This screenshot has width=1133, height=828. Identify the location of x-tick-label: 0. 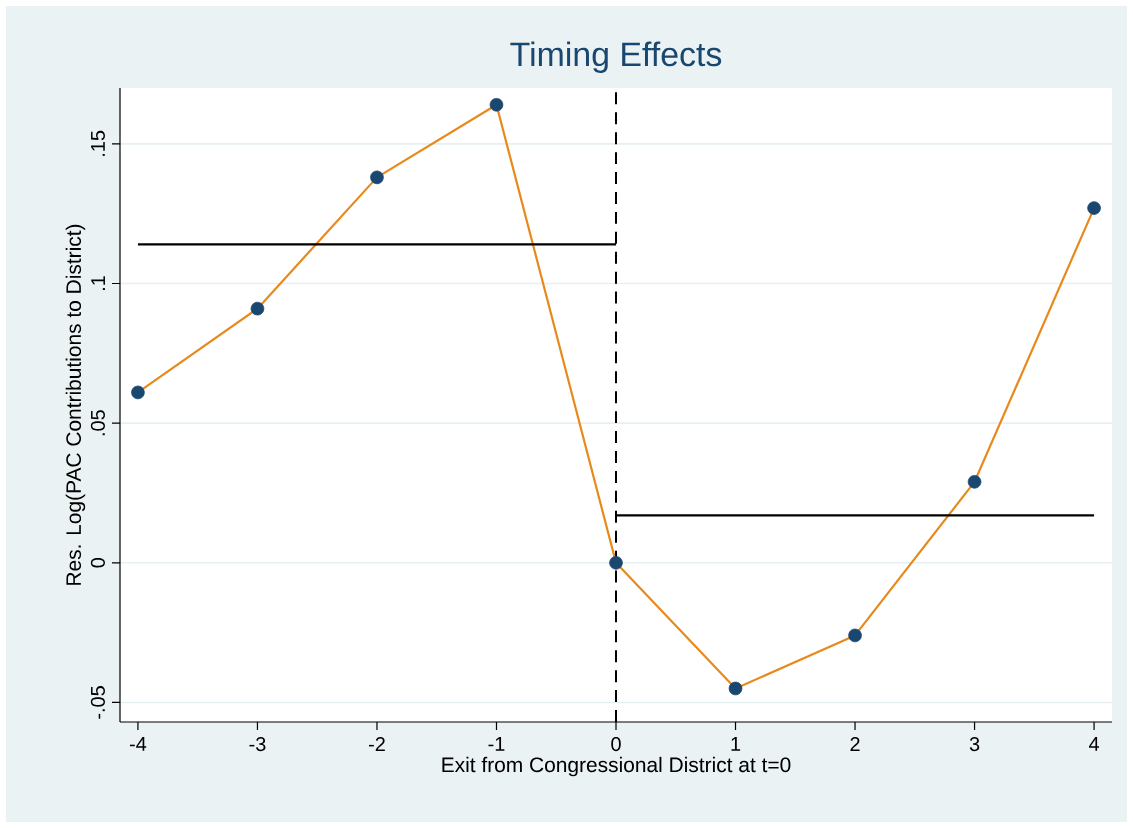
(616, 744).